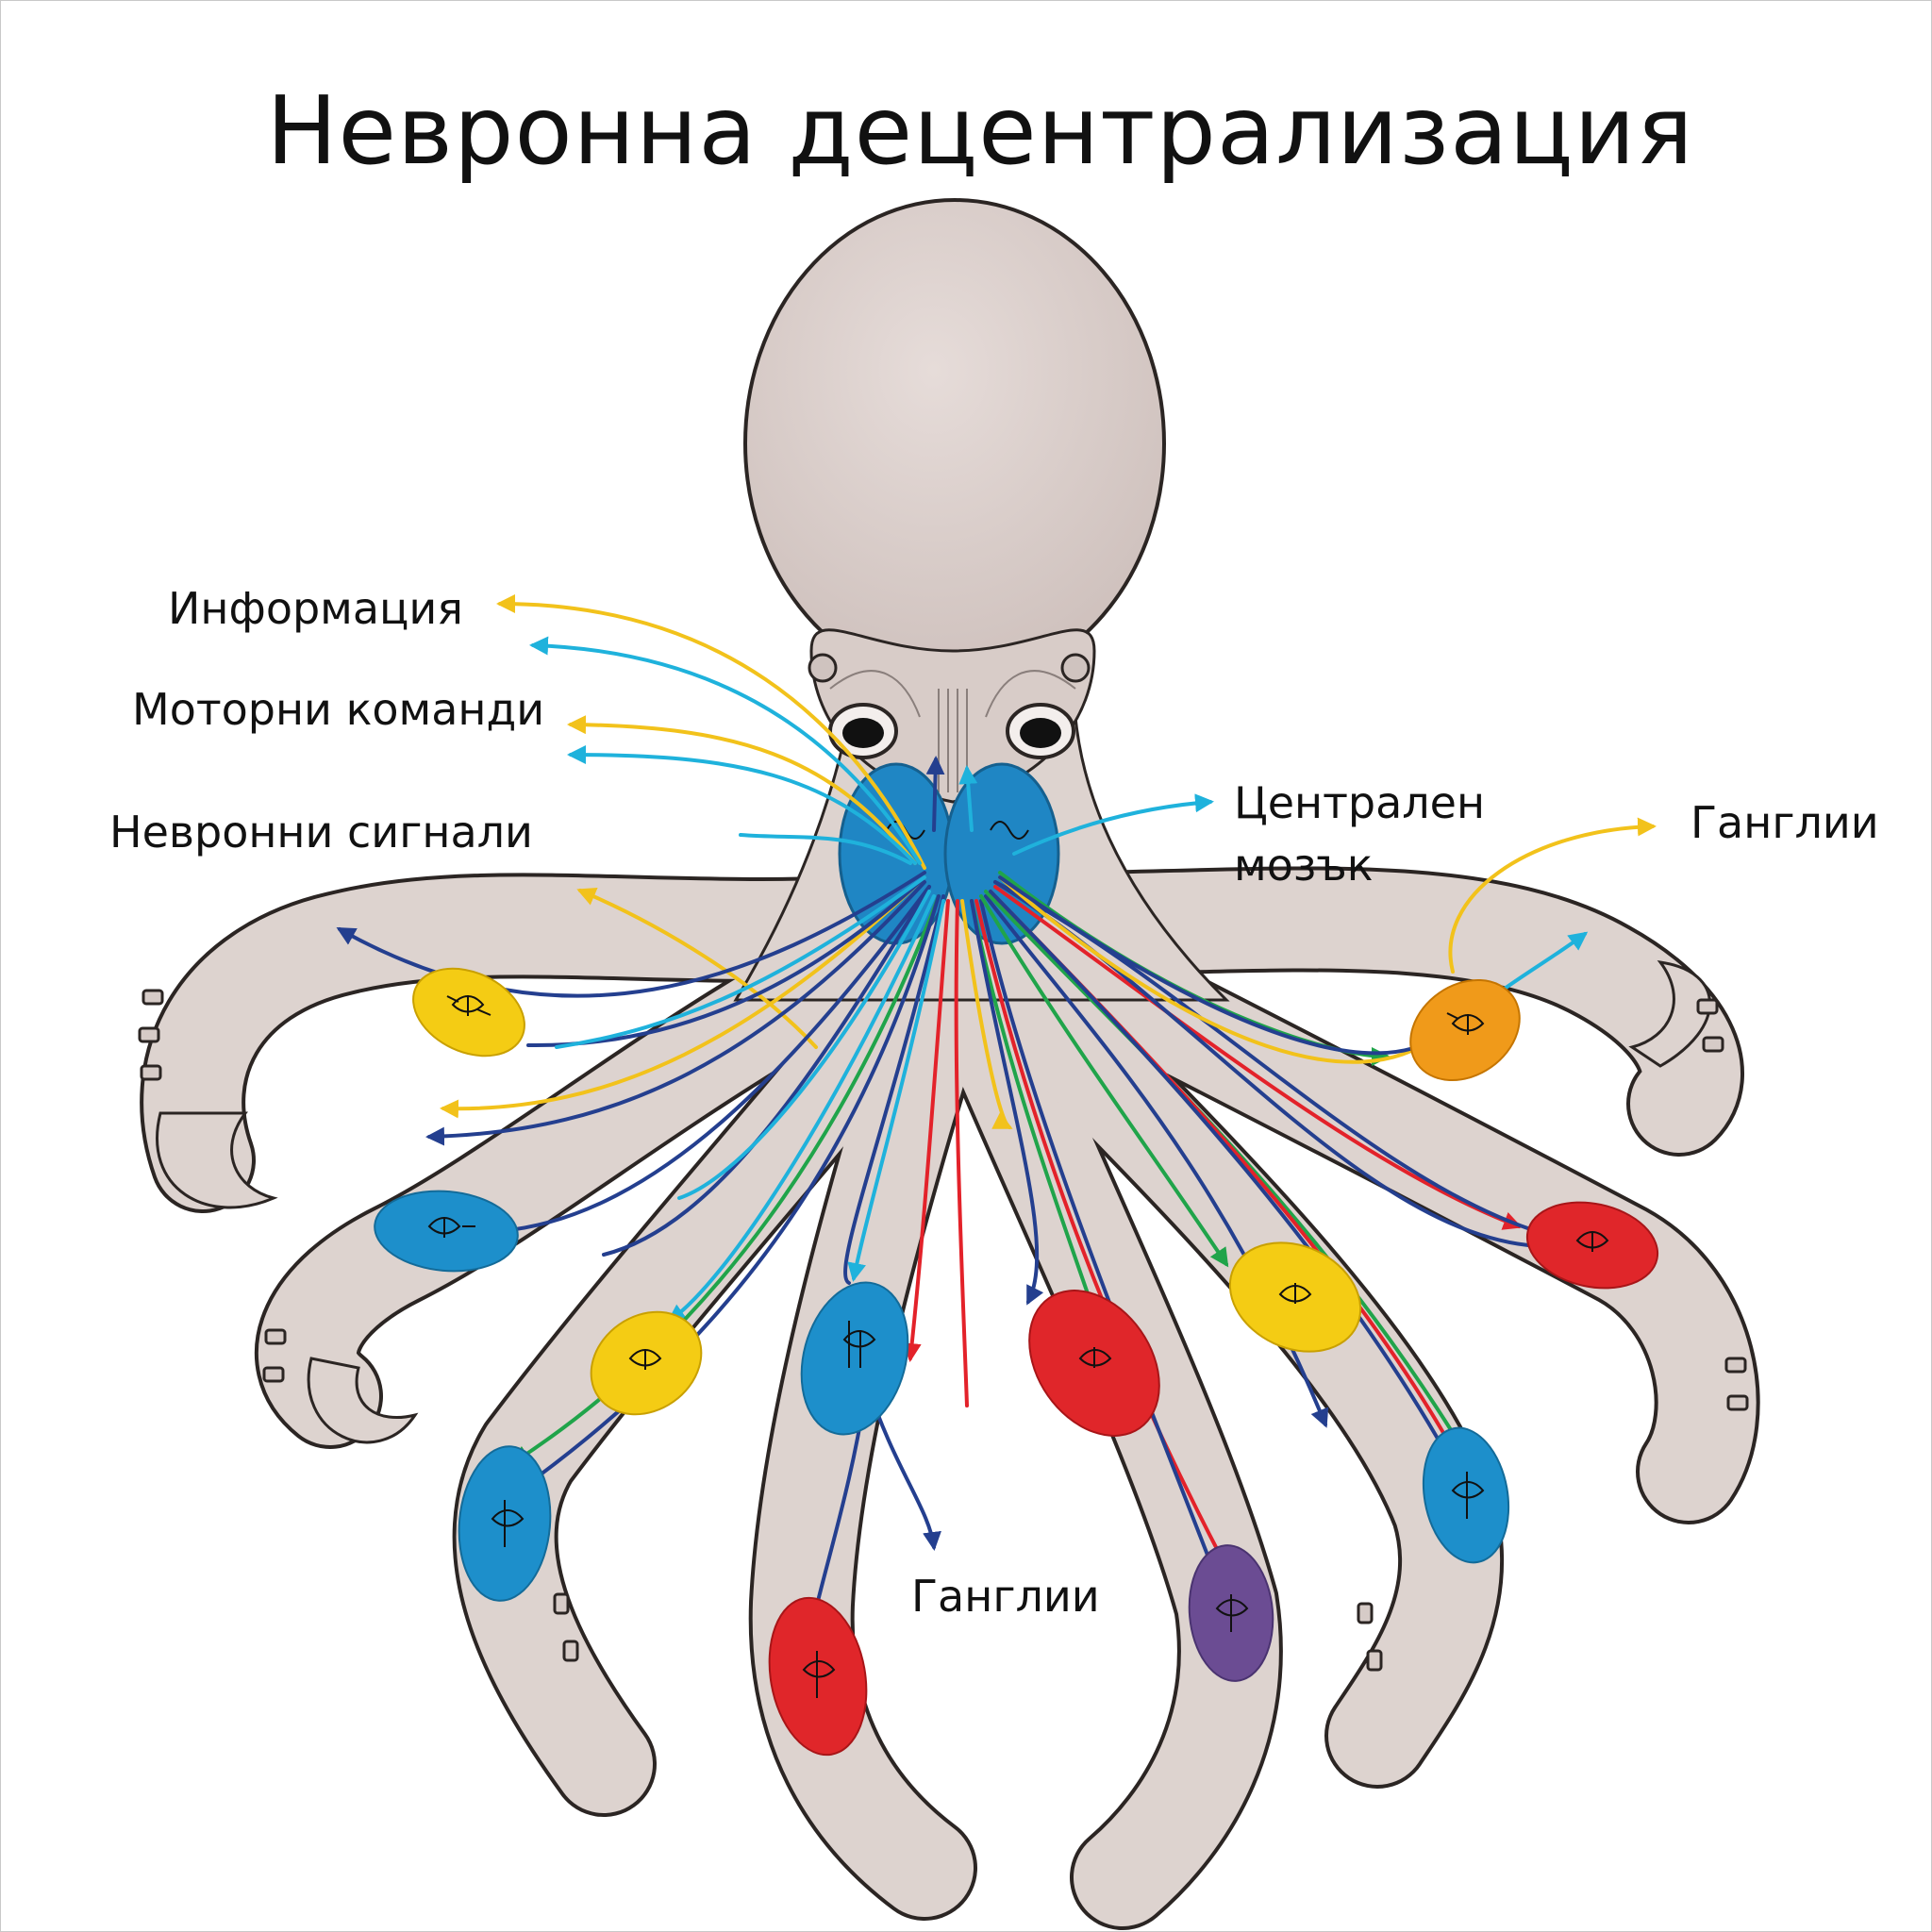 The height and width of the screenshot is (1932, 1932). Describe the element at coordinates (447, 1231) in the screenshot. I see `ganglion-left-middle` at that location.